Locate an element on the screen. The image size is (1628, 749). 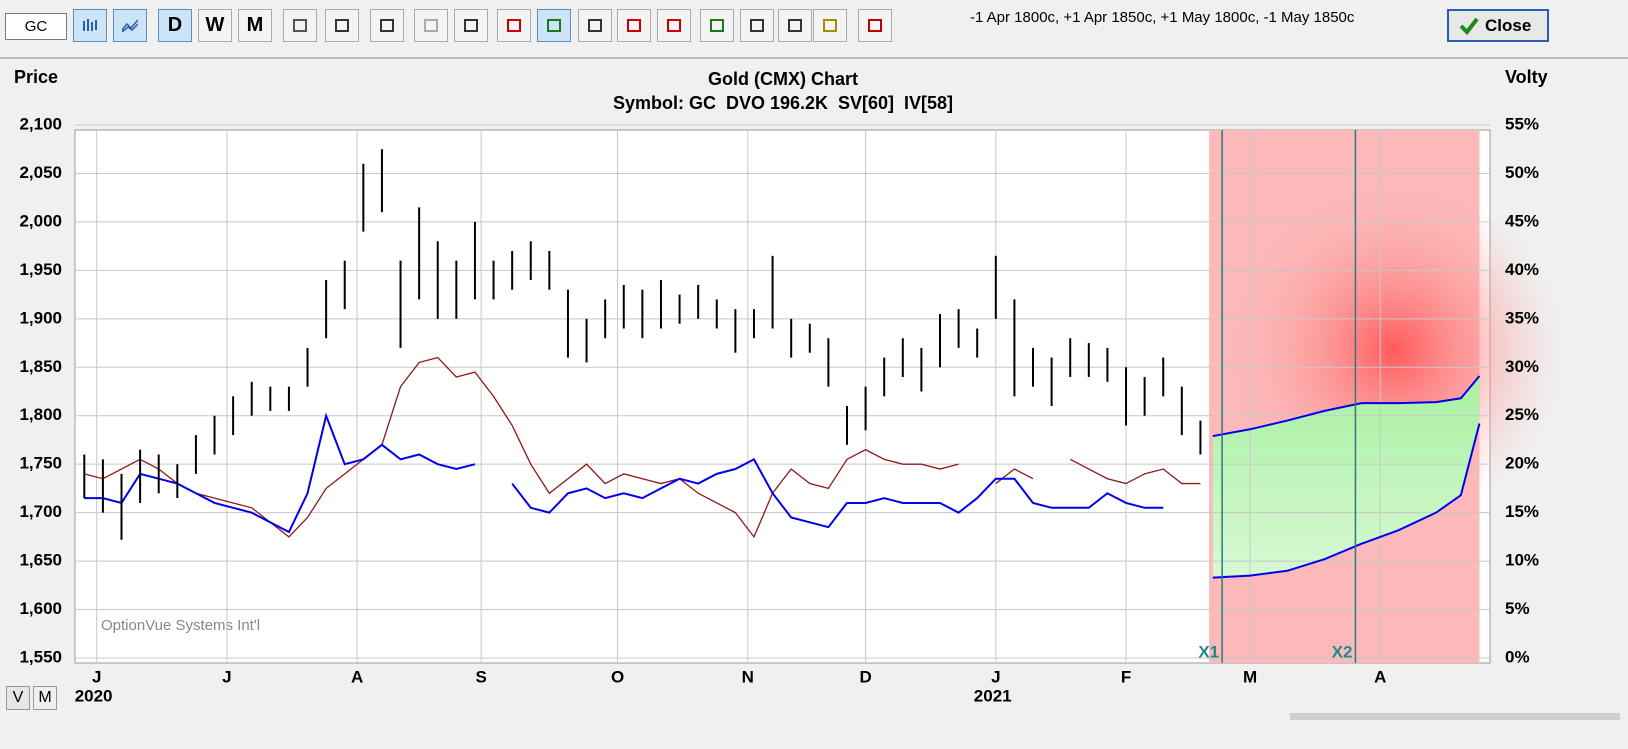
y2-tick-label: 25% is located at coordinates (1522, 414).